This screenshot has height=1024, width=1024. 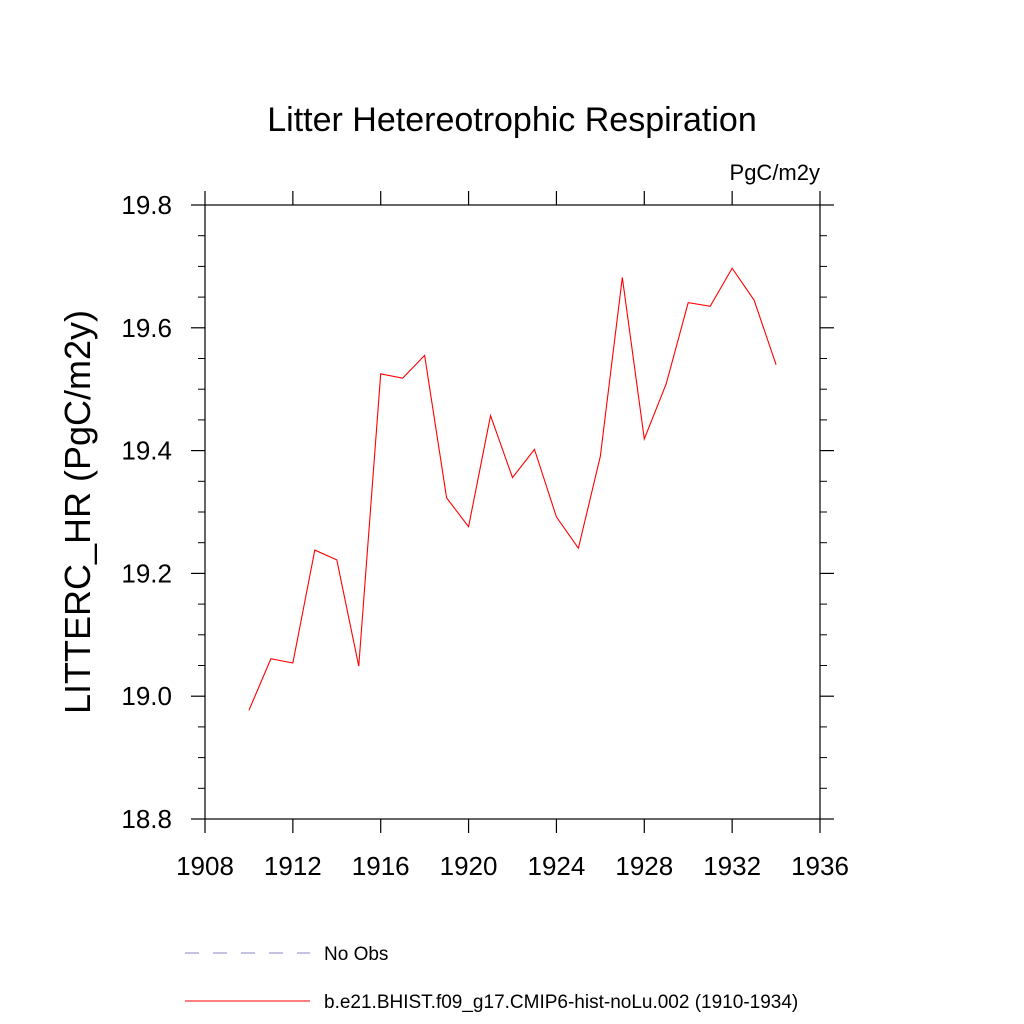 I want to click on x-tick-label: 1912, so click(x=293, y=866).